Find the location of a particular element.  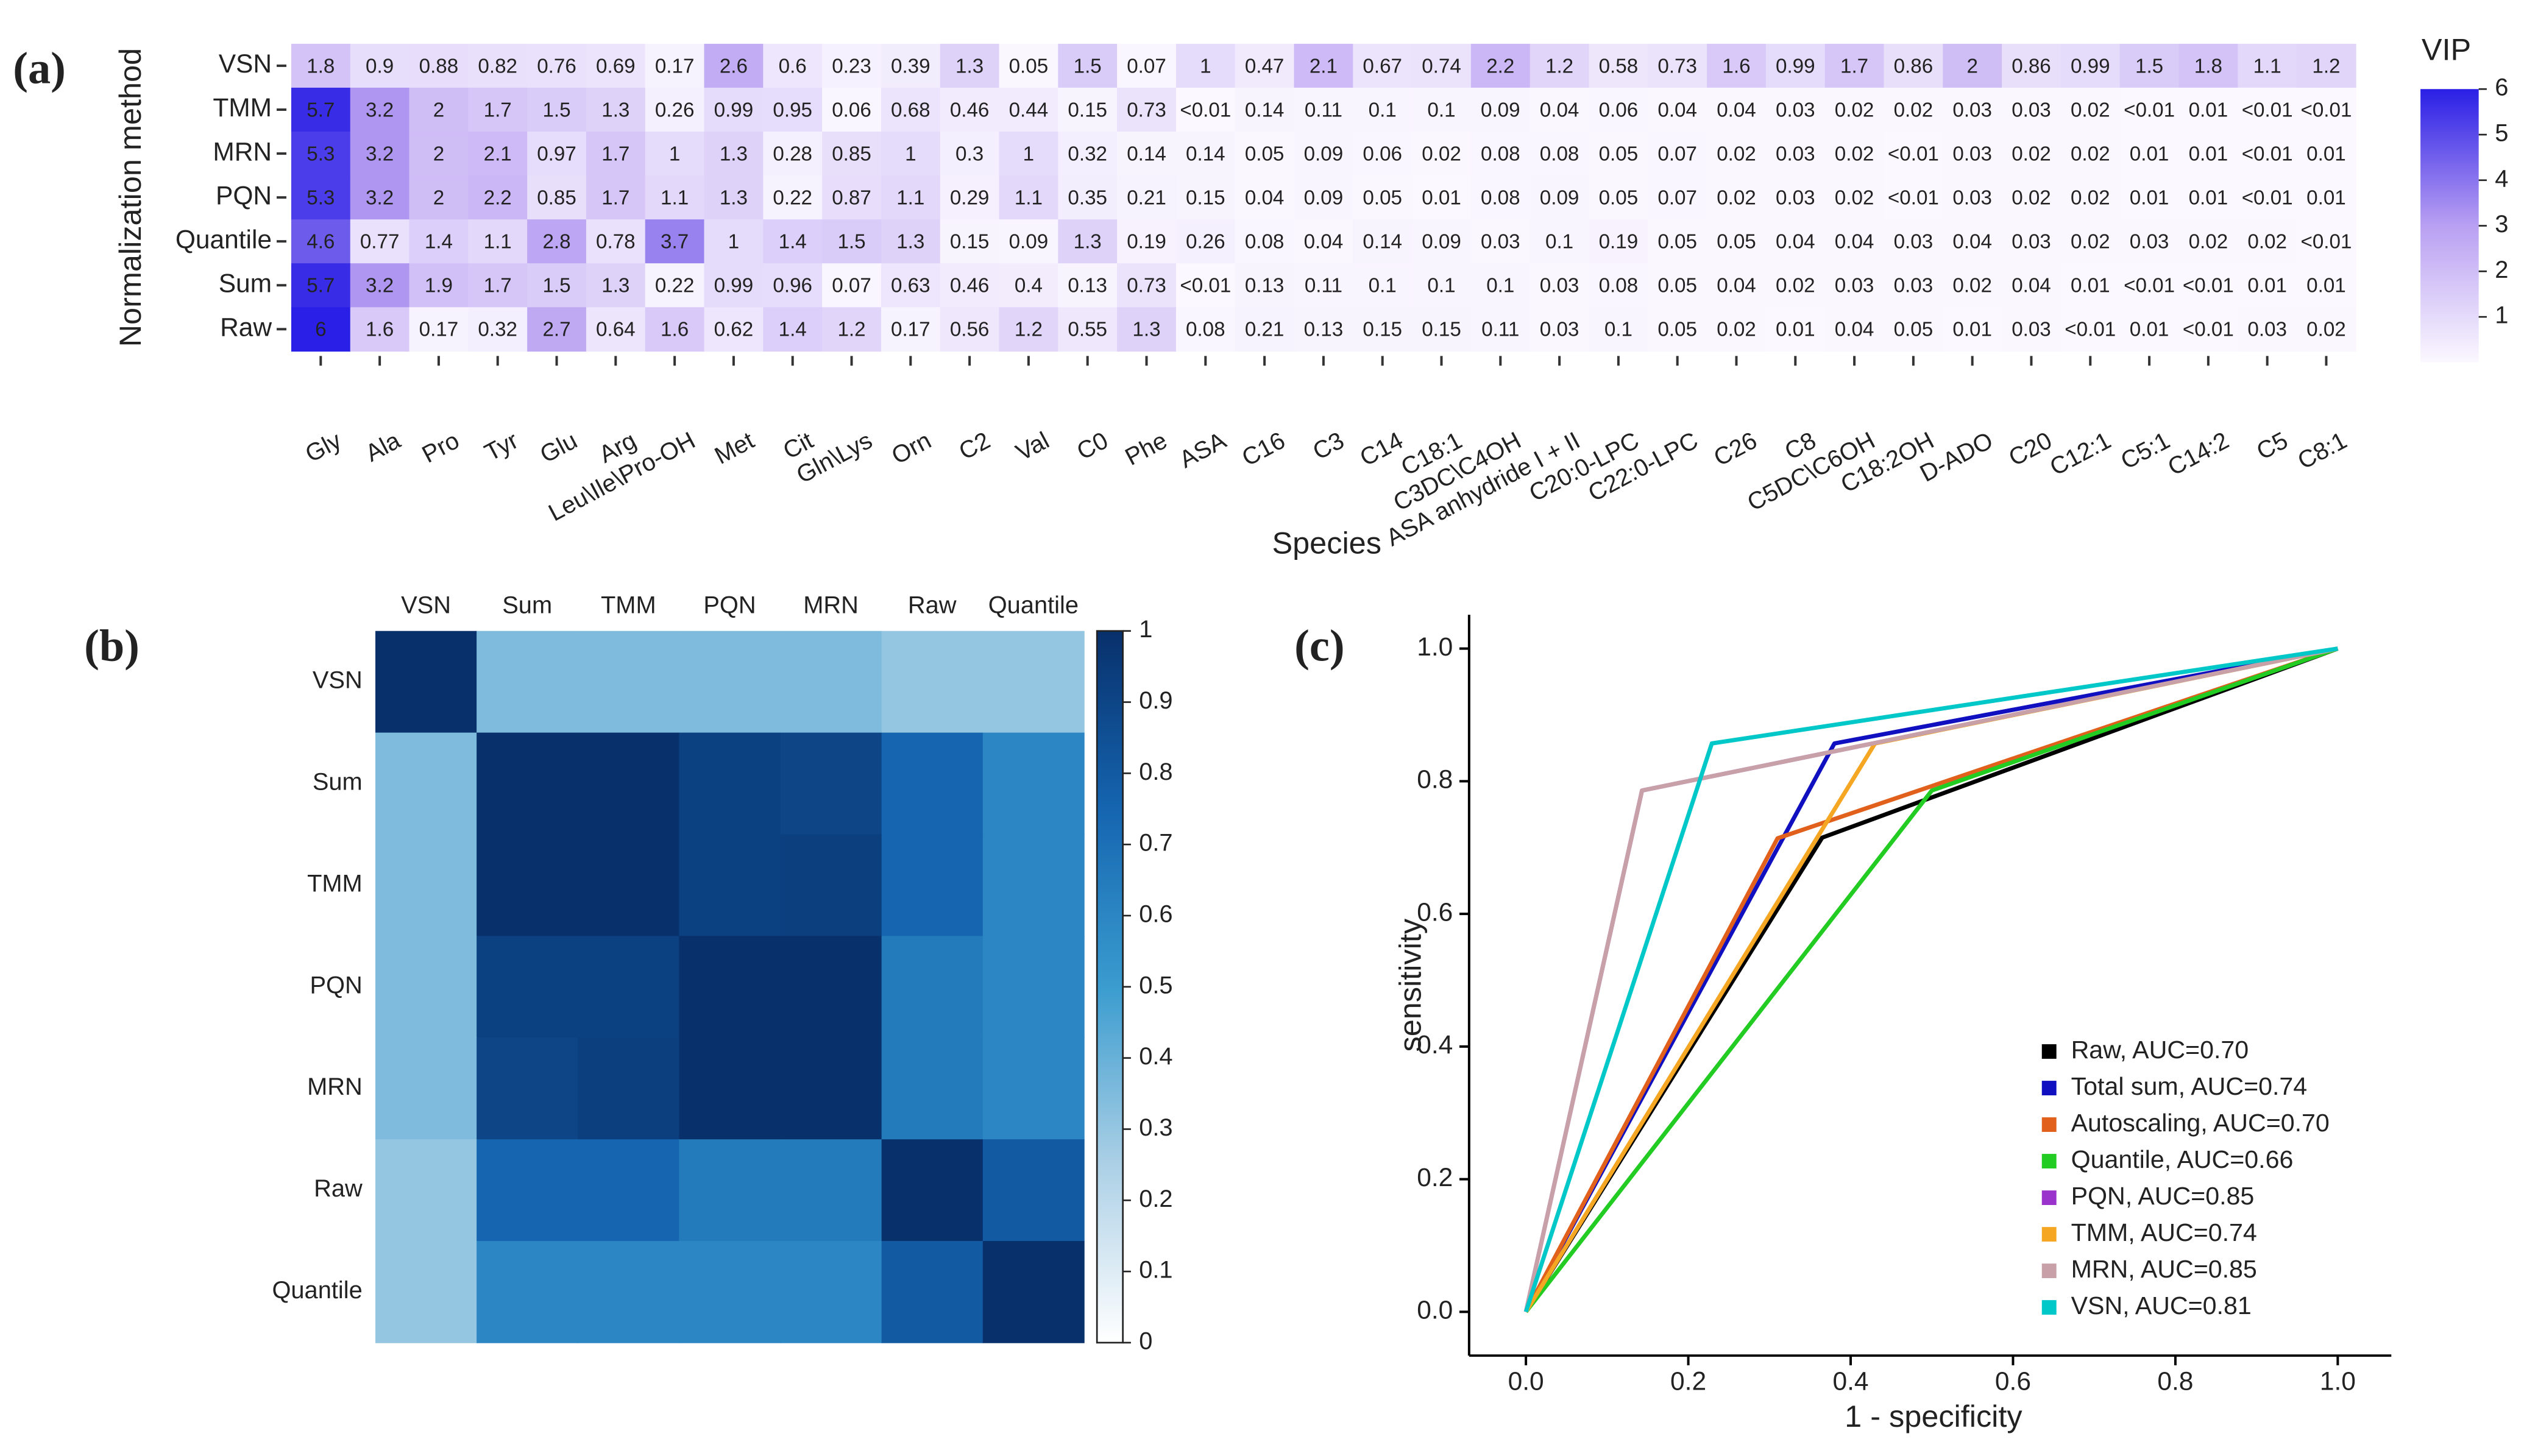

cell-label: 0.14 is located at coordinates (1146, 154).